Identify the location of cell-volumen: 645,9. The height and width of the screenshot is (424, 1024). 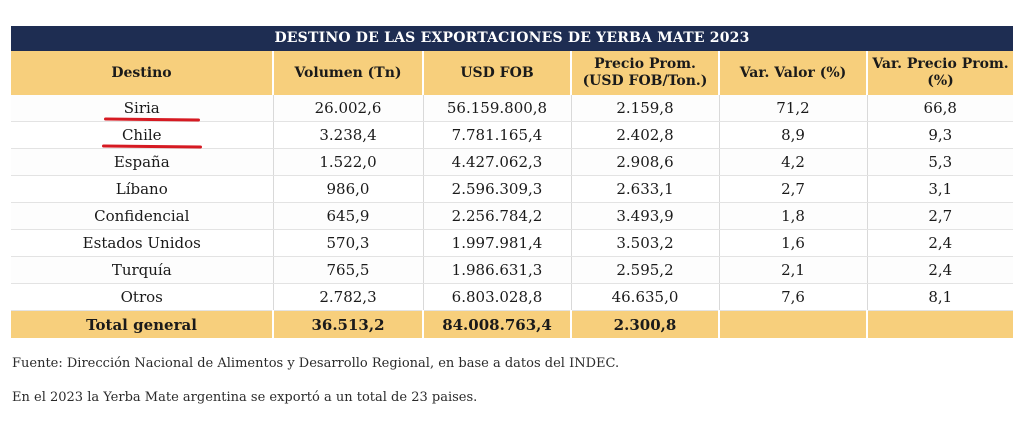
(348, 216).